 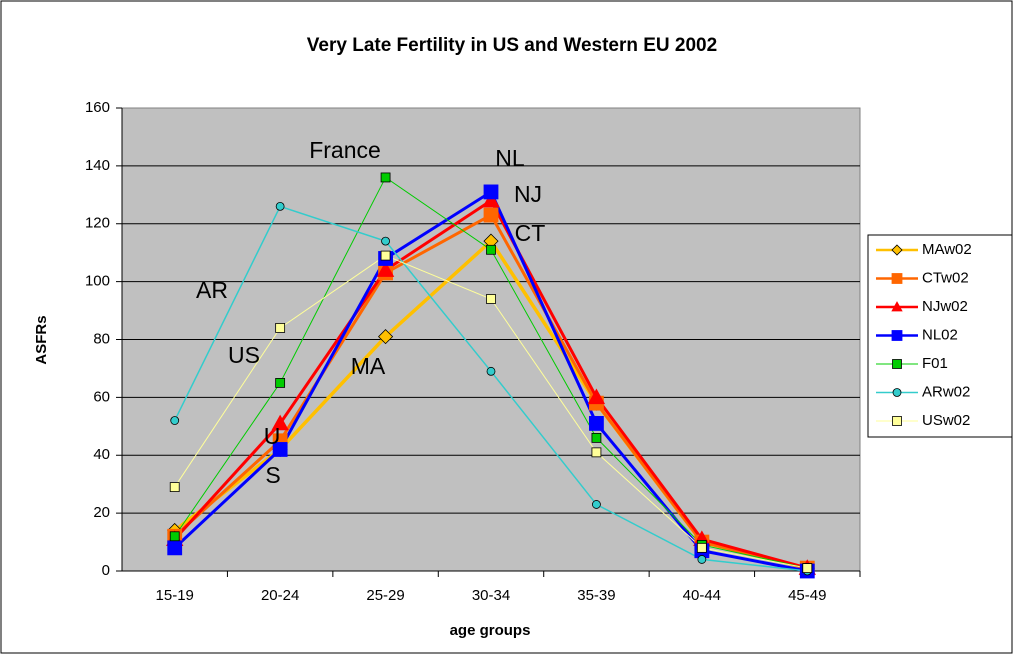 I want to click on y-tick-label: 0, so click(x=106, y=570).